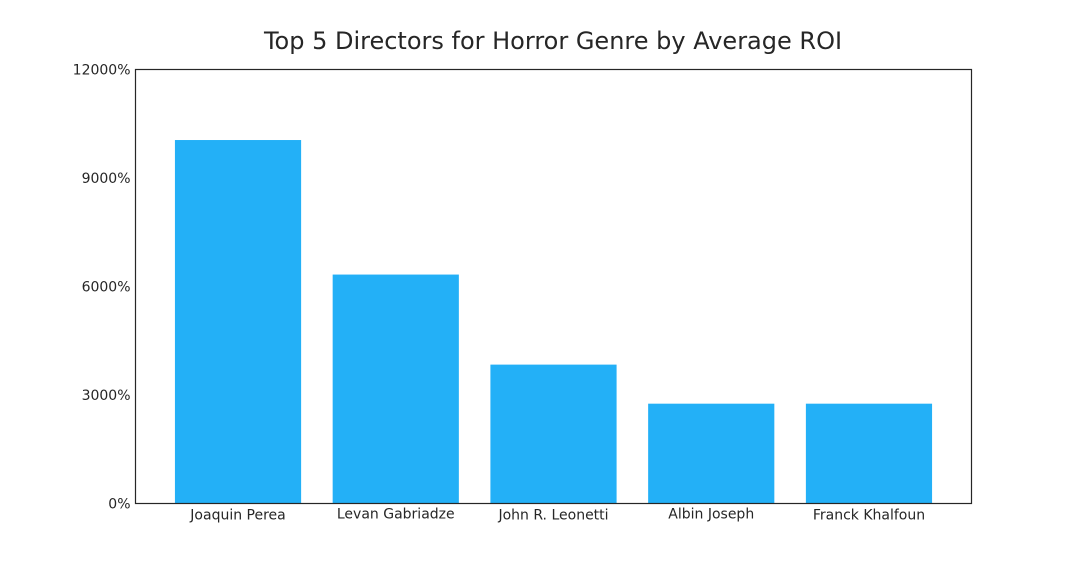  Describe the element at coordinates (102, 71) in the screenshot. I see `y-tick-label: 12000%` at that location.